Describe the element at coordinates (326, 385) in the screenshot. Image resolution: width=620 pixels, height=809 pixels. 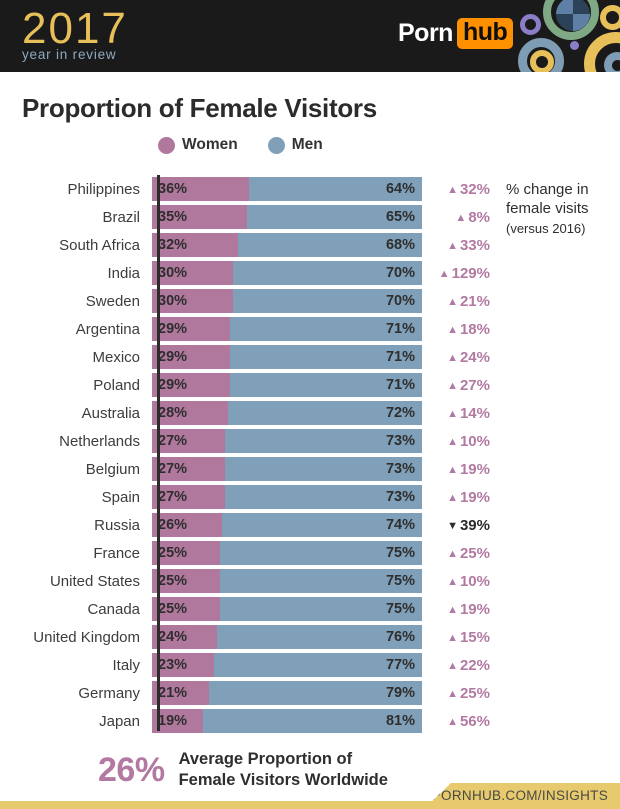
I see `men-bar-segment: 71%` at that location.